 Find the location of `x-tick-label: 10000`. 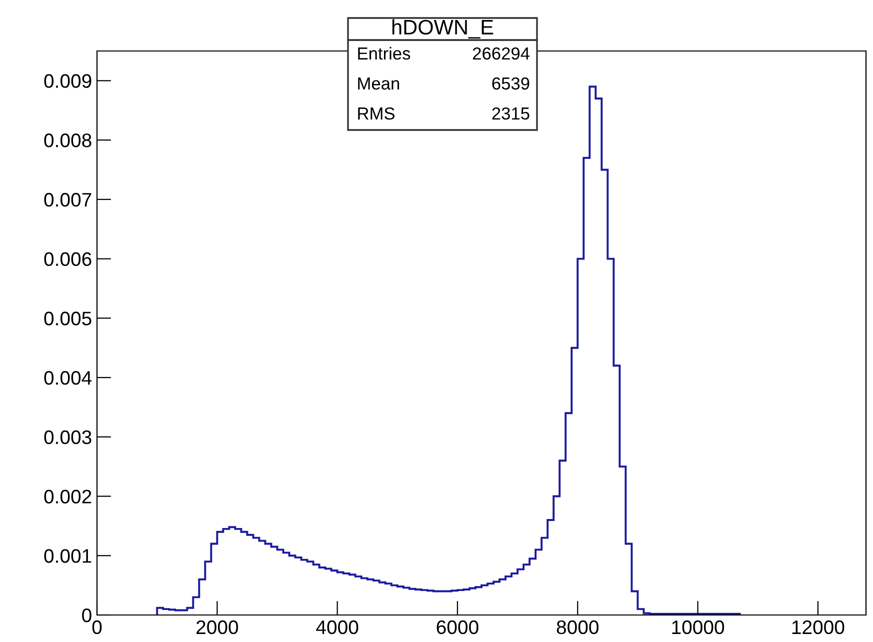

x-tick-label: 10000 is located at coordinates (698, 627).